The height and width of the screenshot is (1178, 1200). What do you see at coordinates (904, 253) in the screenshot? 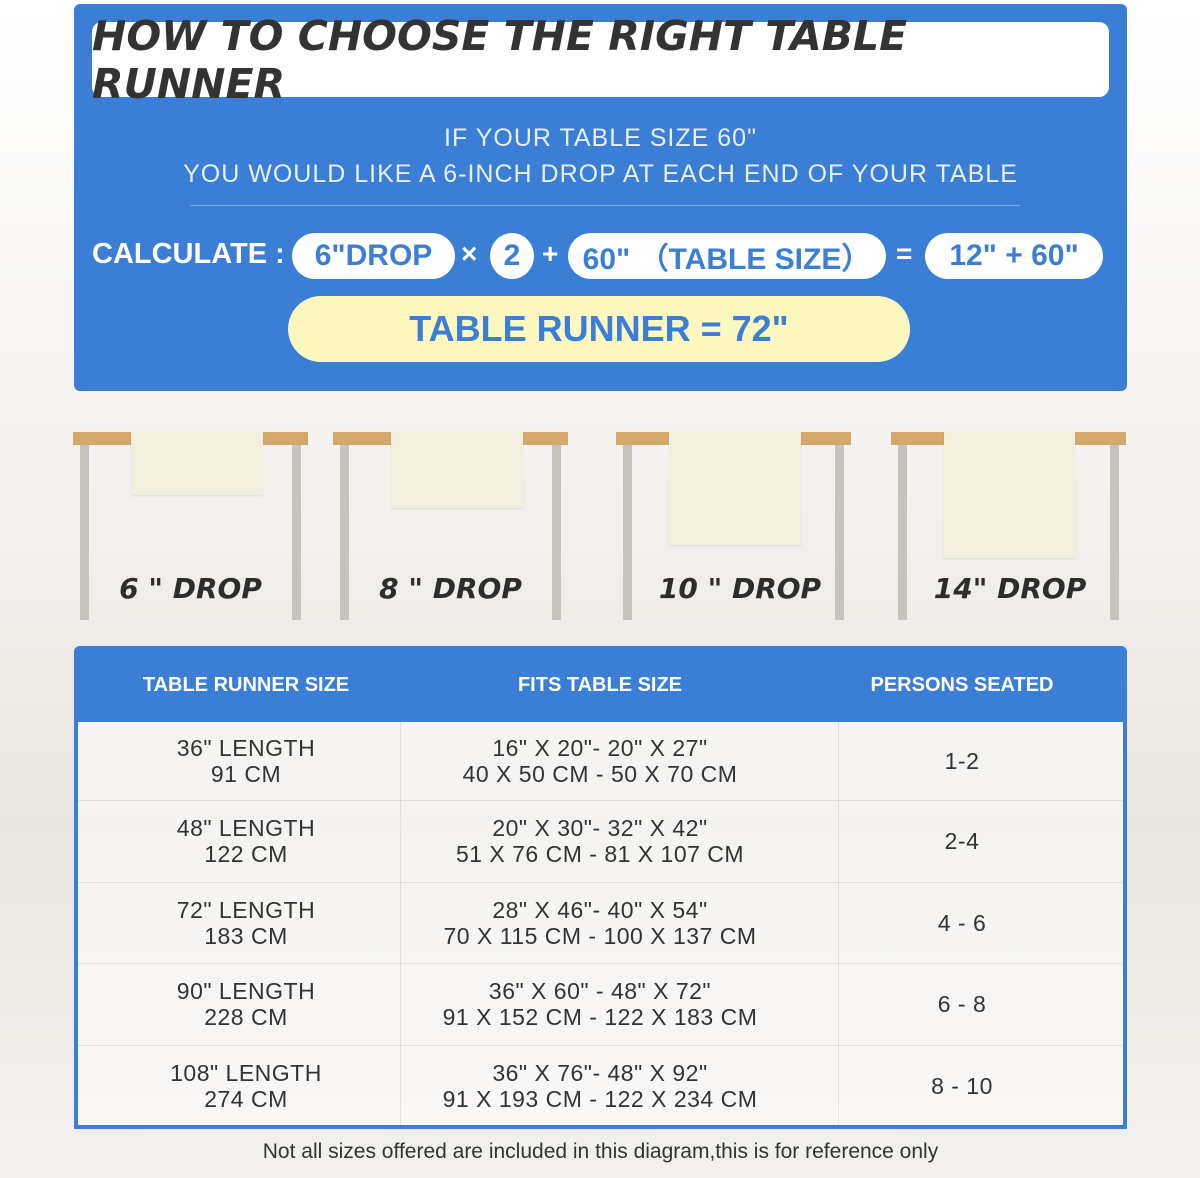
I see `equals-sign: =` at bounding box center [904, 253].